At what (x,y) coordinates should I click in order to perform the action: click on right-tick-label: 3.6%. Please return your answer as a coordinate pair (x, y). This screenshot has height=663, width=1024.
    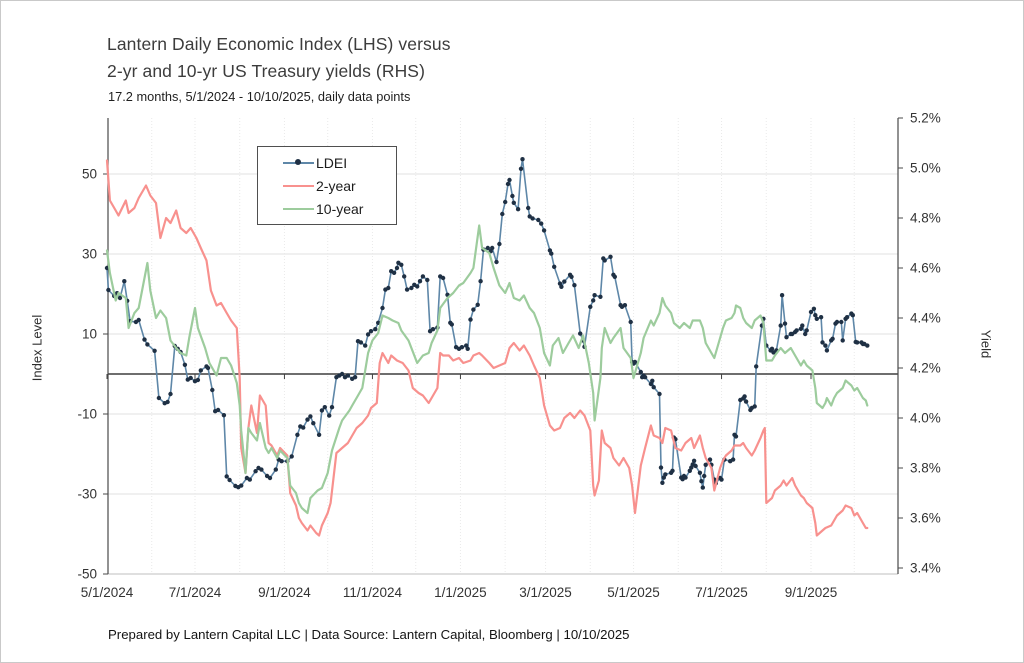
    Looking at the image, I should click on (925, 518).